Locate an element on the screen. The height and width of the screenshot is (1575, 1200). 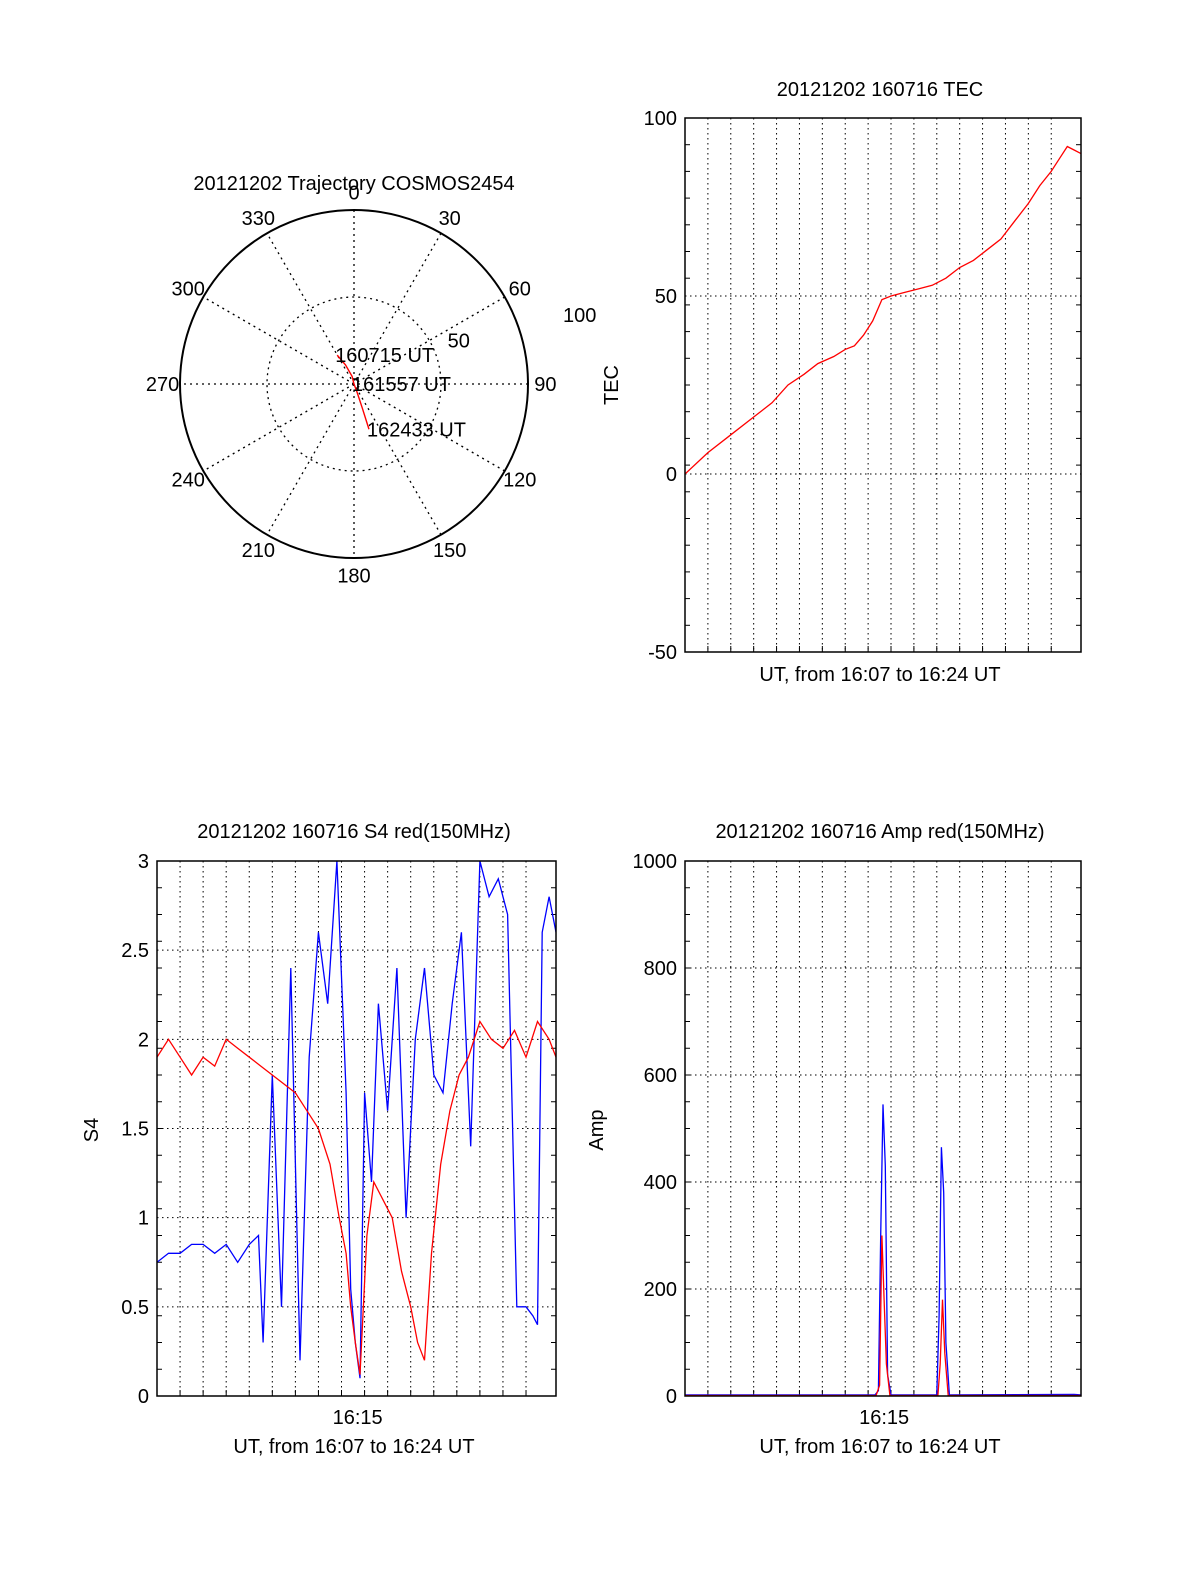
amp-ylabel: Amp is located at coordinates (597, 1129).